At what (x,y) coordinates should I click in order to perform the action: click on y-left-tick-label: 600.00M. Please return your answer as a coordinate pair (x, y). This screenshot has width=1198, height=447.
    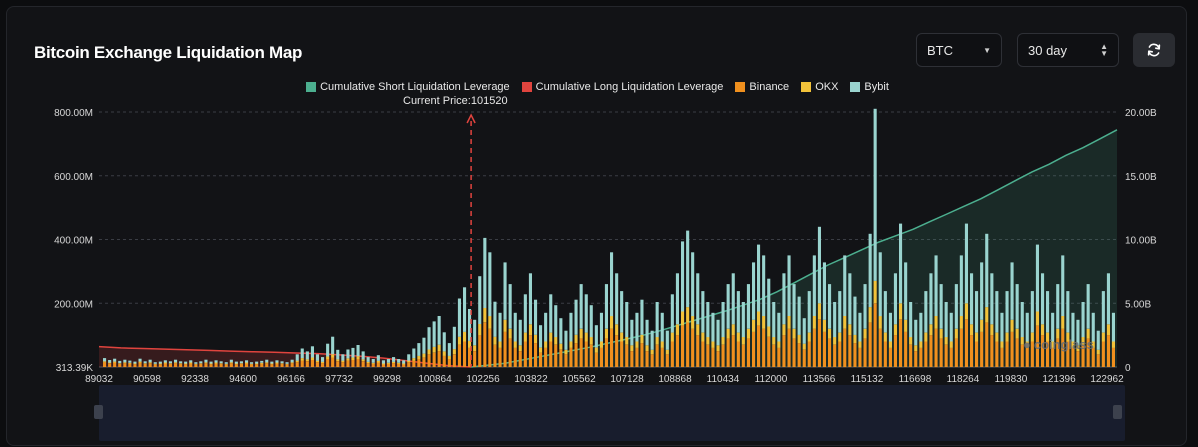
    Looking at the image, I should click on (73, 177).